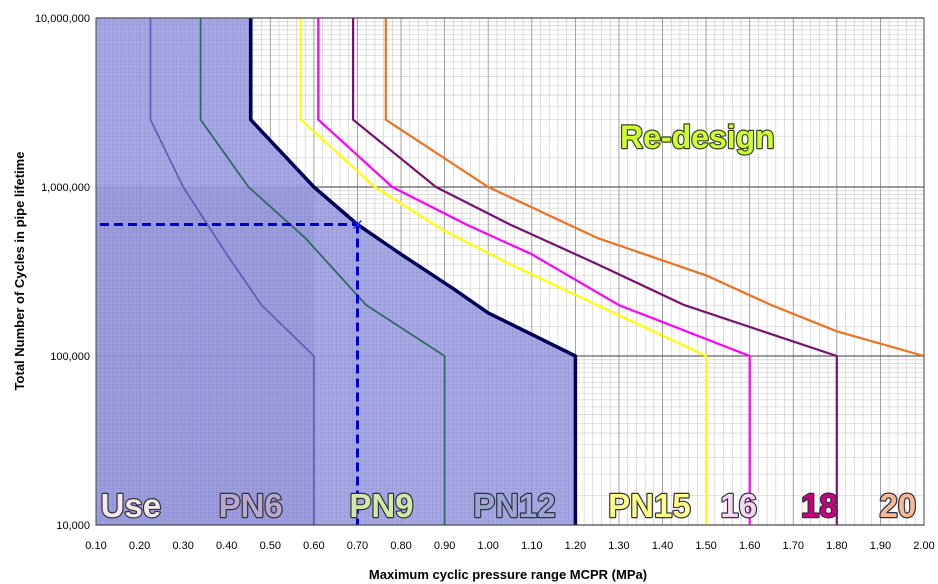  I want to click on x-tick-label: 0.90, so click(444, 546).